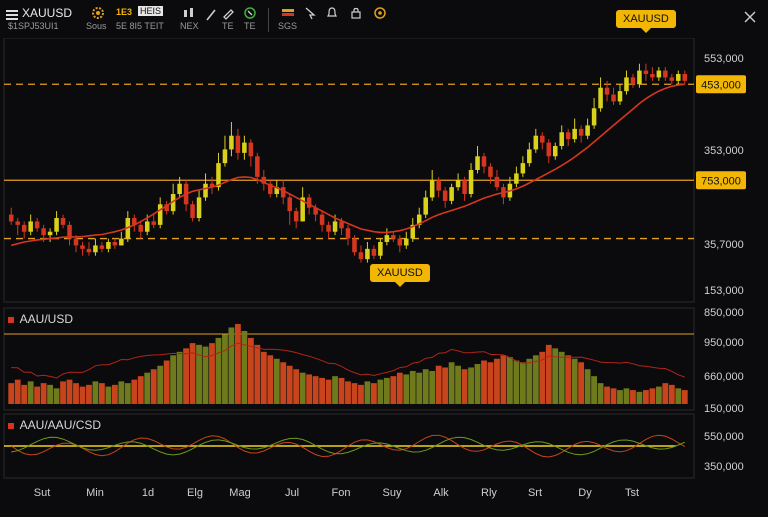  I want to click on oscillator-axis-label: 350,000, so click(724, 467).